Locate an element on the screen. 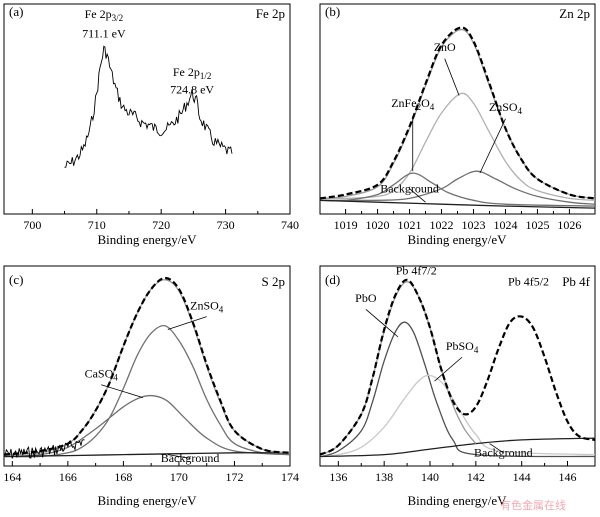  watermark: 有色金属在线 is located at coordinates (533, 505).